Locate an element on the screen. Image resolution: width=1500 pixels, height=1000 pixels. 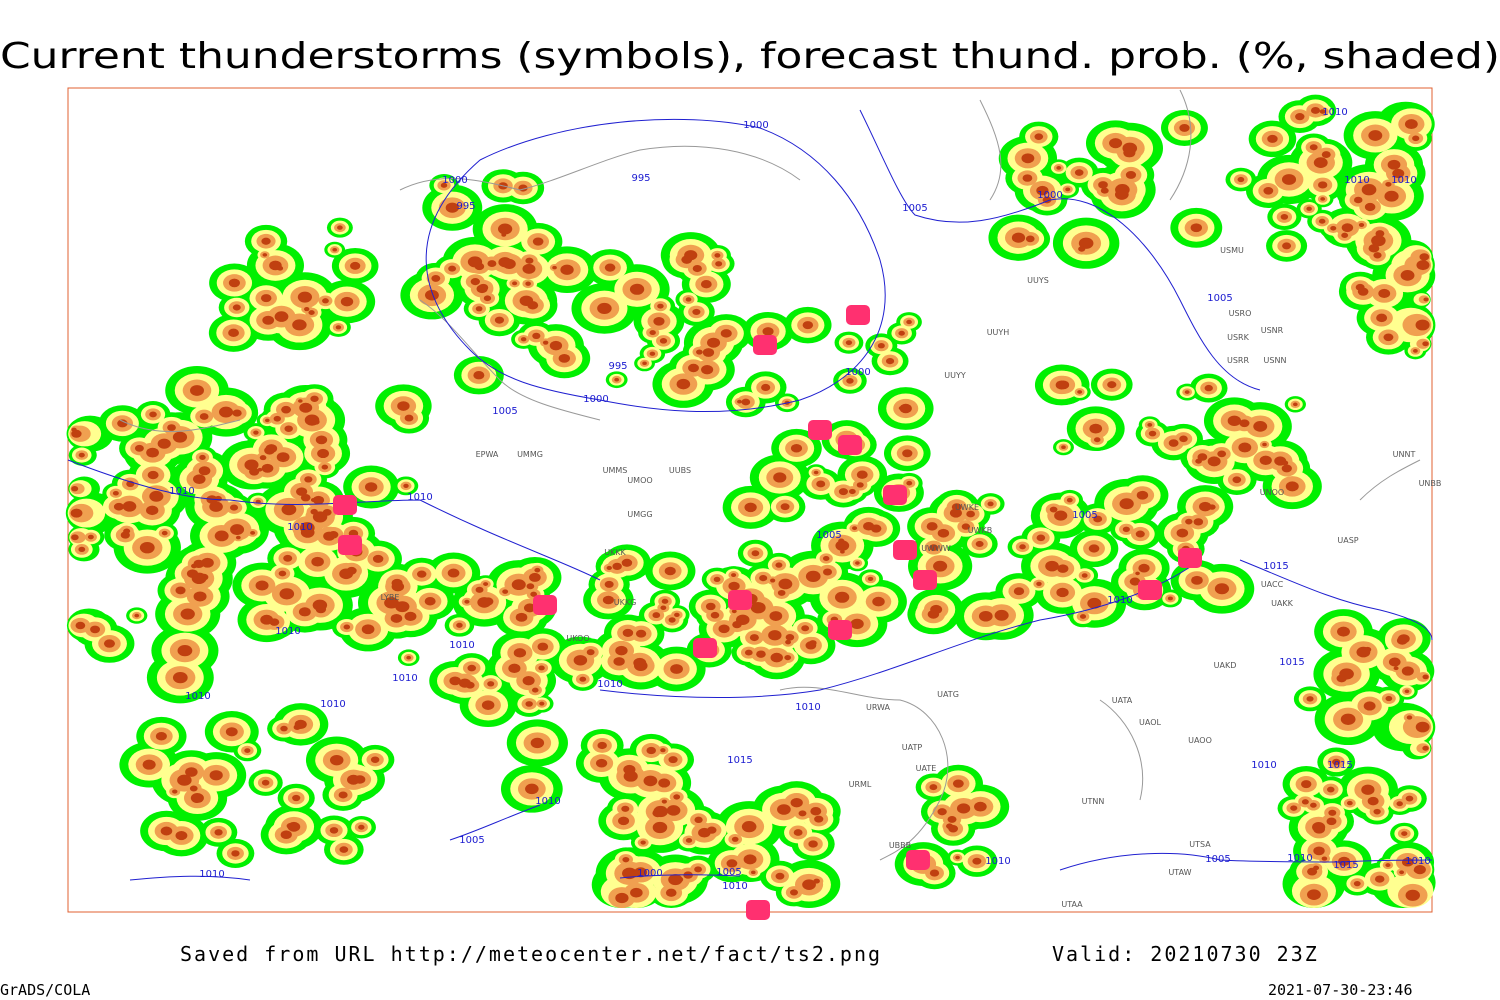
station-label: UATP is located at coordinates (912, 747).